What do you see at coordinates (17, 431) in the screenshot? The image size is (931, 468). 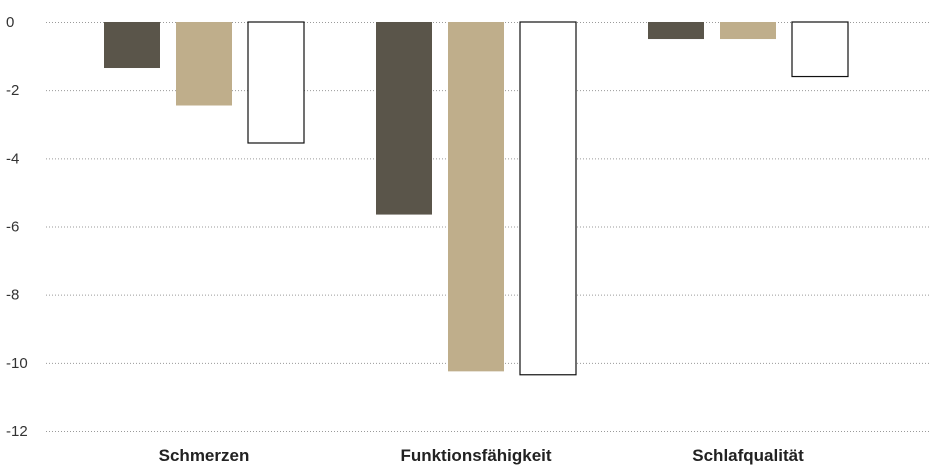 I see `y-tick-label: -12` at bounding box center [17, 431].